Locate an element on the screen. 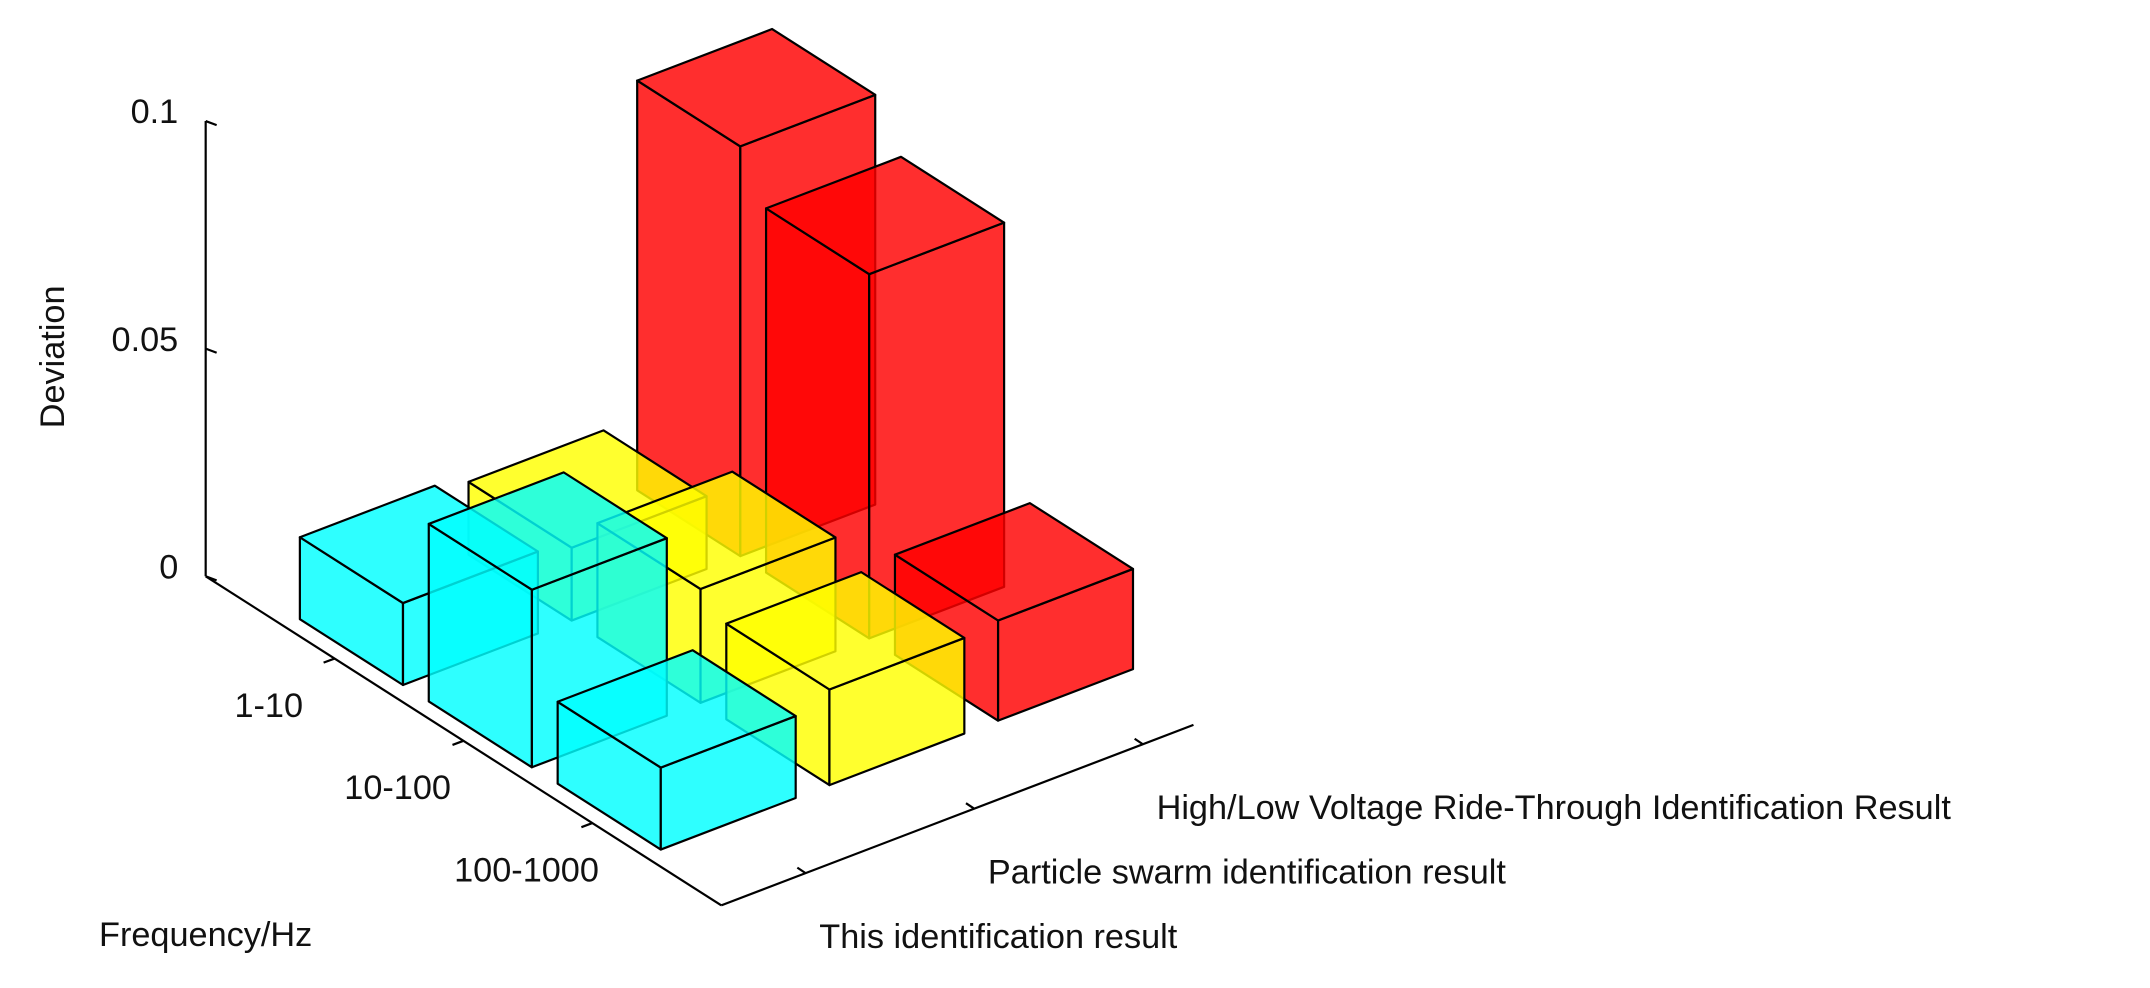  y-axis-label: Deviation is located at coordinates (53, 356).